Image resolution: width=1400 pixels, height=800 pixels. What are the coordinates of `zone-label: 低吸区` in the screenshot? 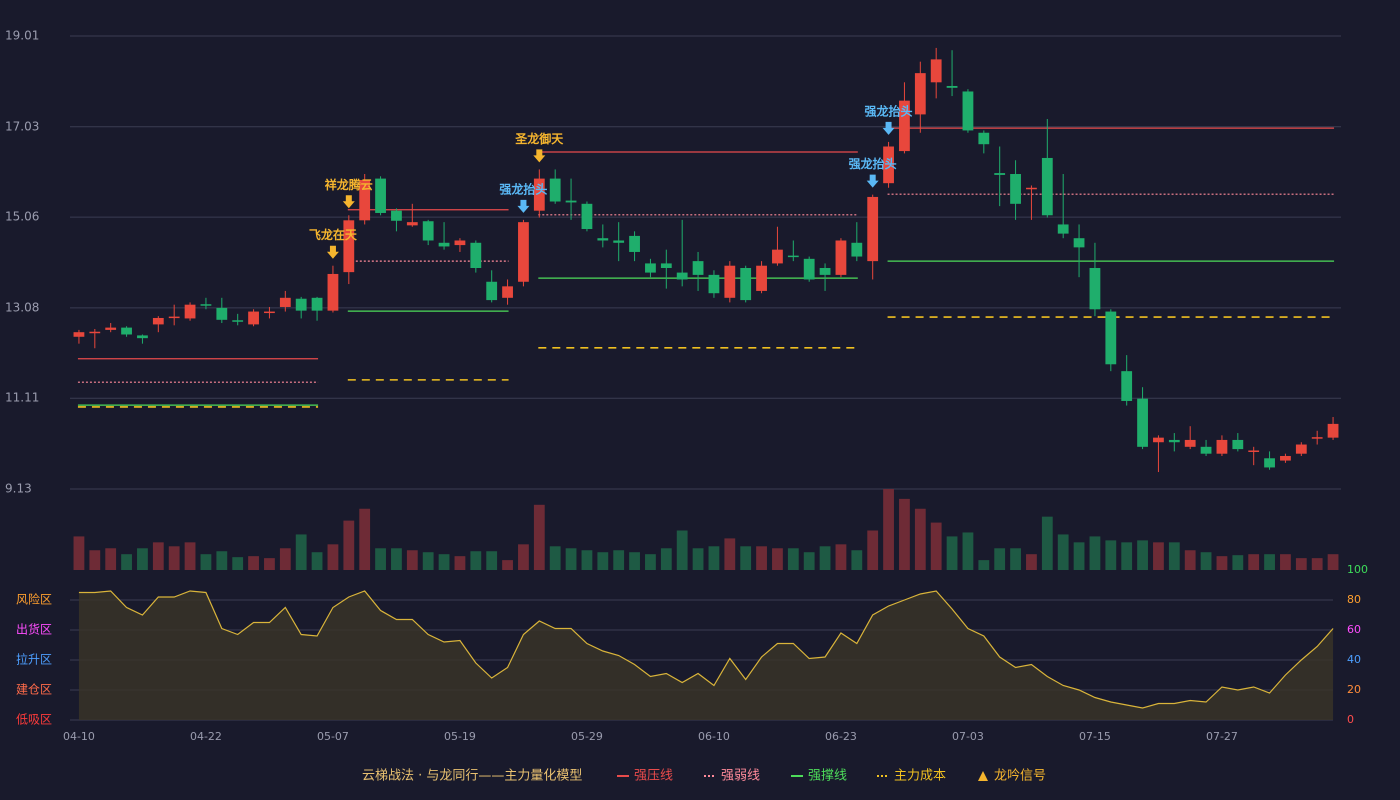 It's located at (34, 720).